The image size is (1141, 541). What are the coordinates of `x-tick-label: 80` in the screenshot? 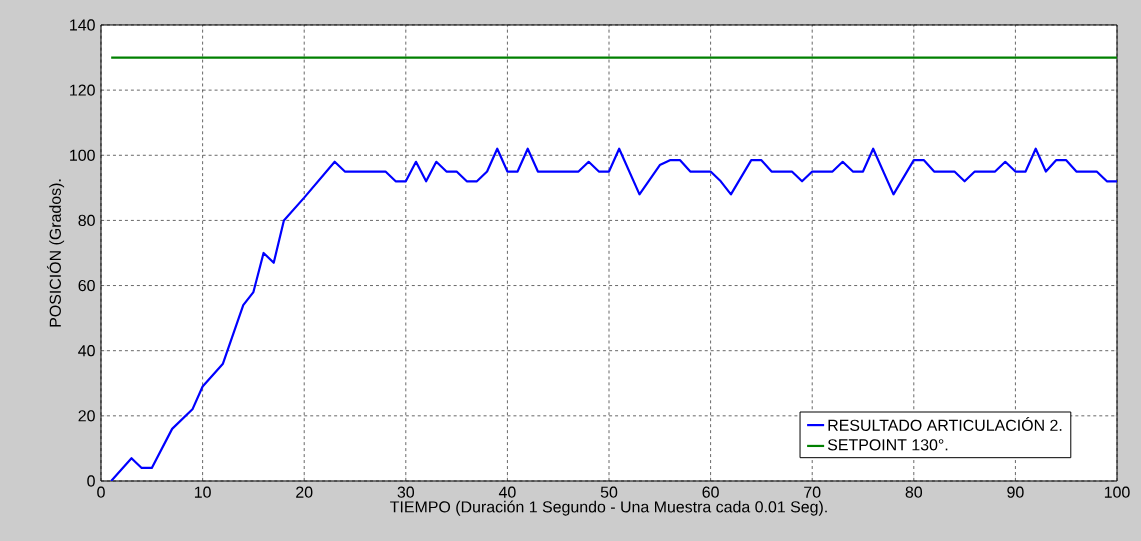 It's located at (914, 492).